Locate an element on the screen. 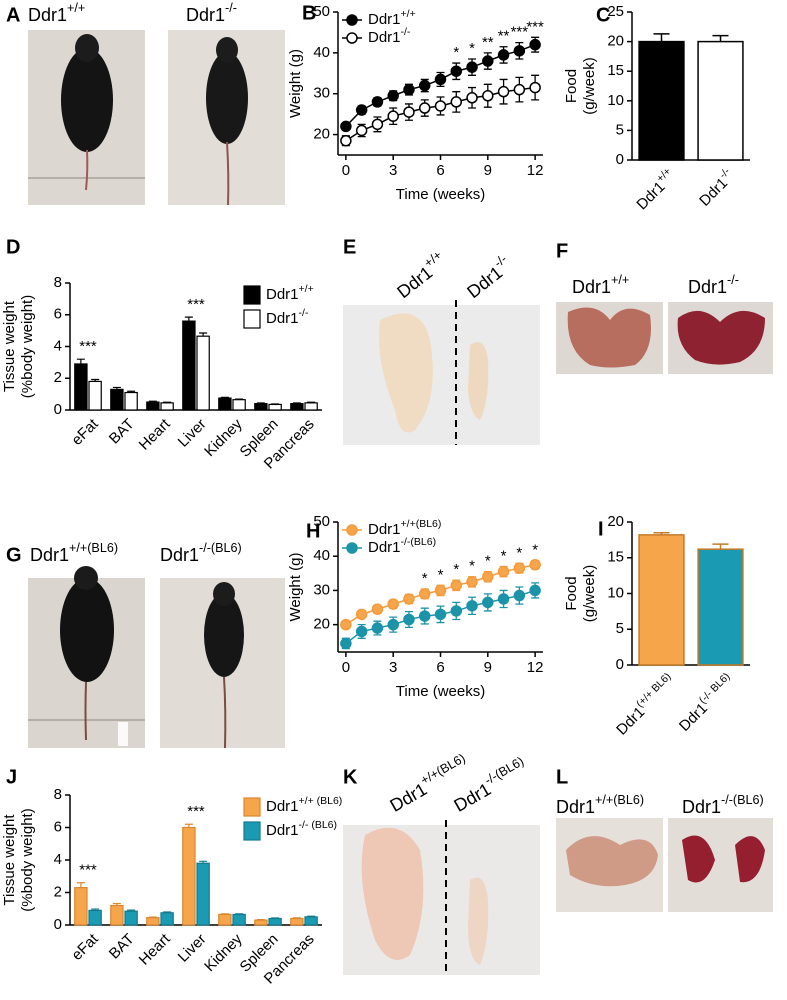 This screenshot has height=1000, width=787. panel-letter: A is located at coordinates (13, 15).